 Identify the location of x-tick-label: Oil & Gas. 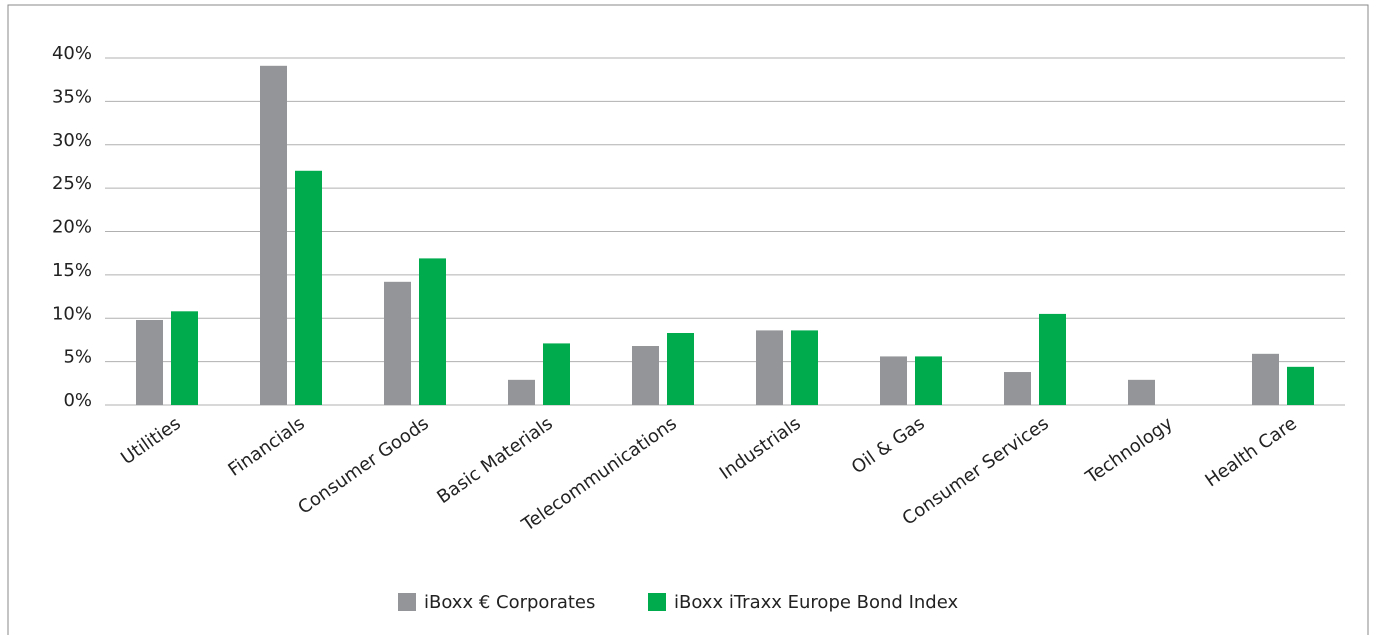
(888, 445).